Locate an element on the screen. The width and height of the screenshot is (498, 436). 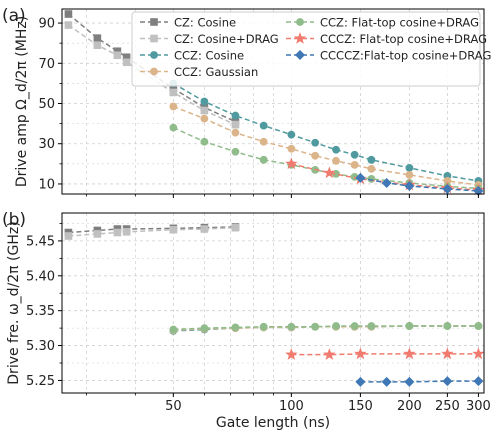
panel-label: (b) is located at coordinates (14, 220).